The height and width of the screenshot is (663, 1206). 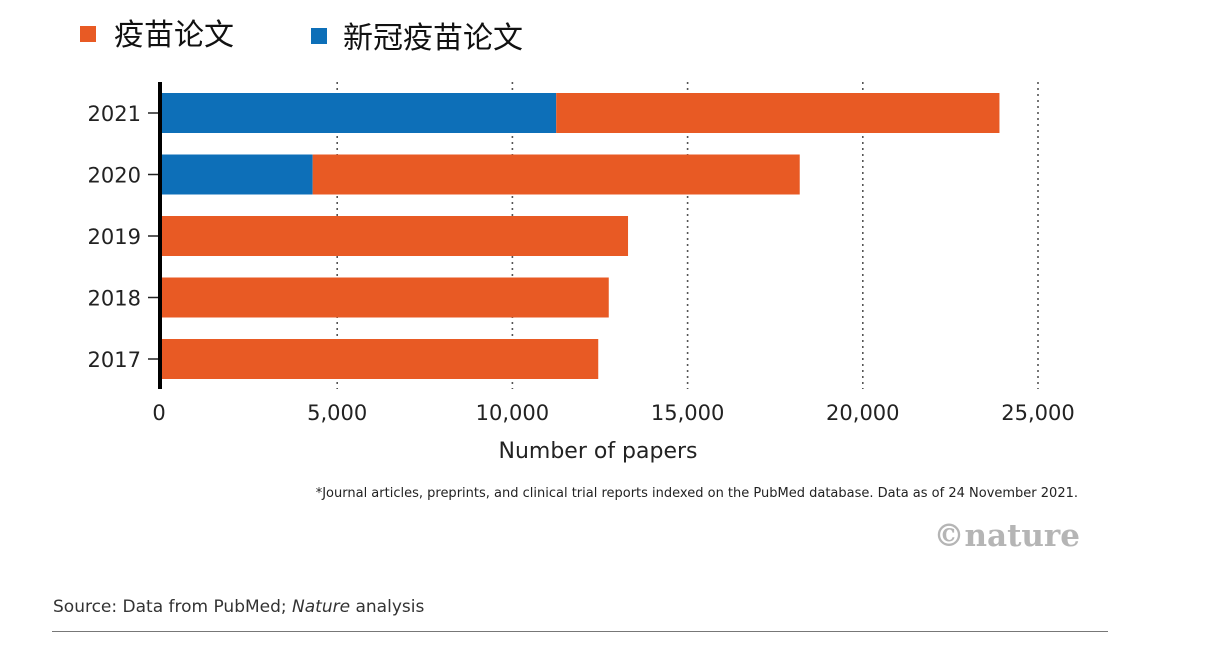 What do you see at coordinates (114, 299) in the screenshot?
I see `y-tick-label: 2018` at bounding box center [114, 299].